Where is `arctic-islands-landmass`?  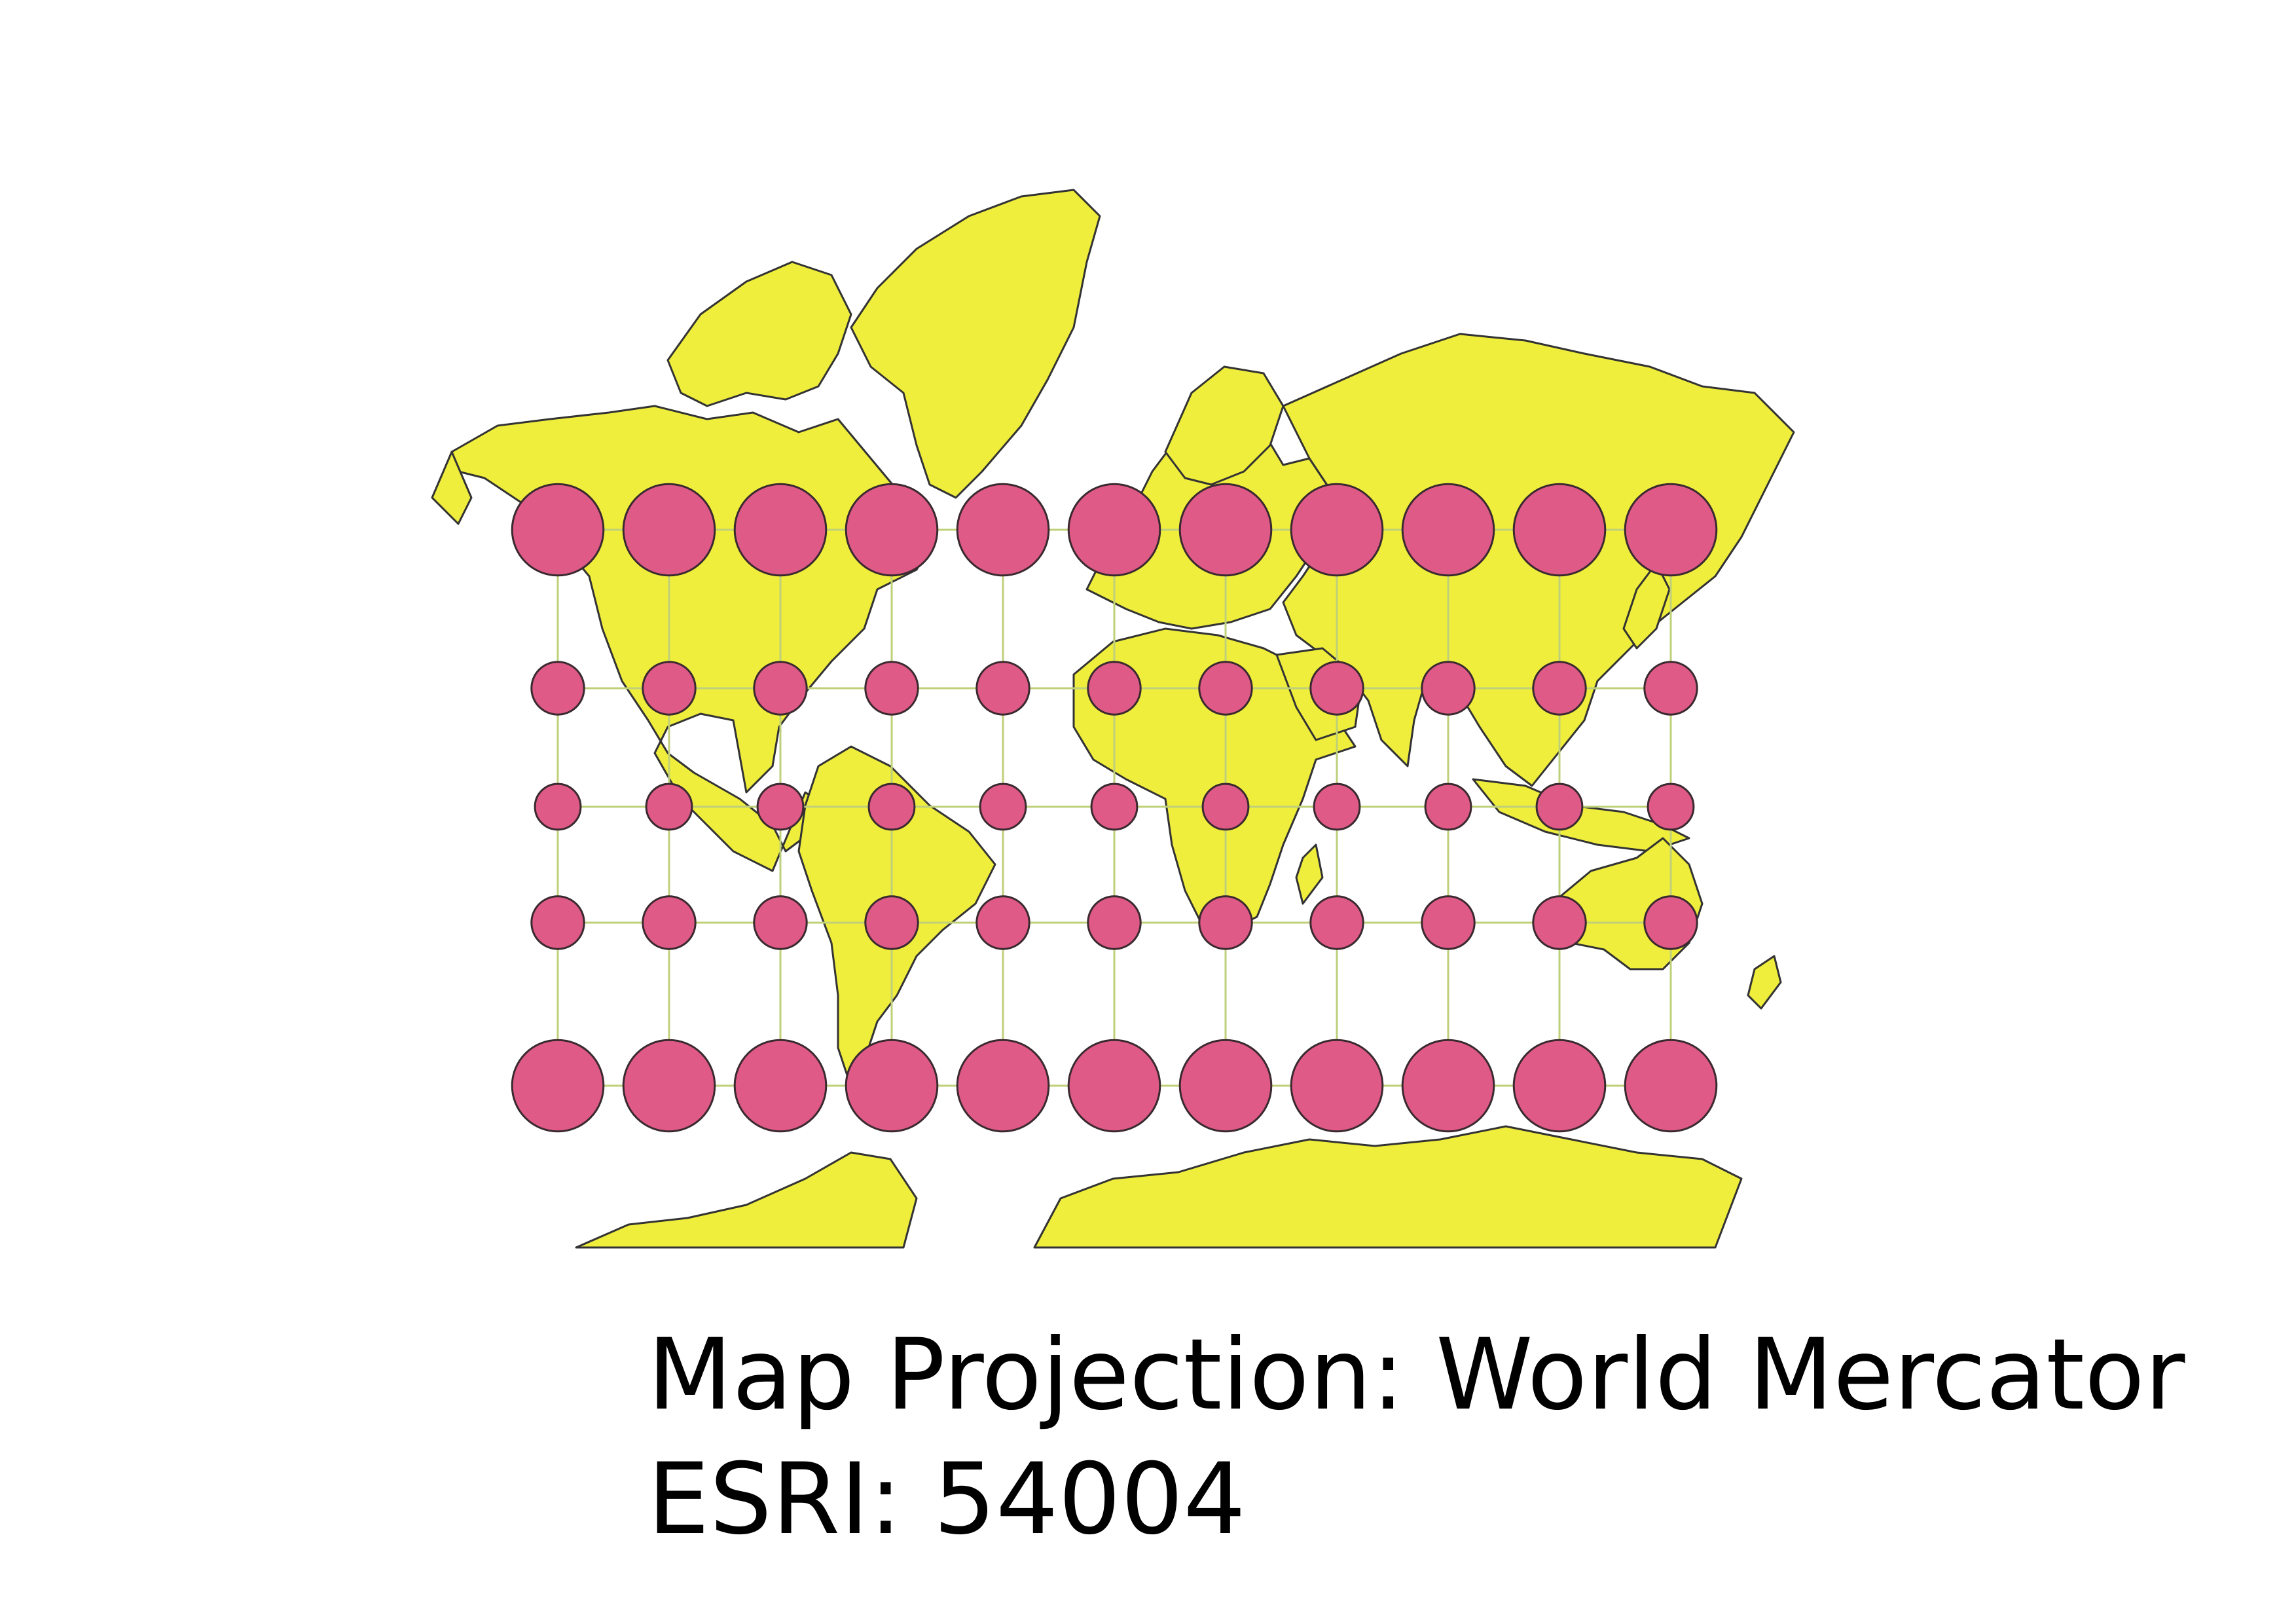
arctic-islands-landmass is located at coordinates (759, 334).